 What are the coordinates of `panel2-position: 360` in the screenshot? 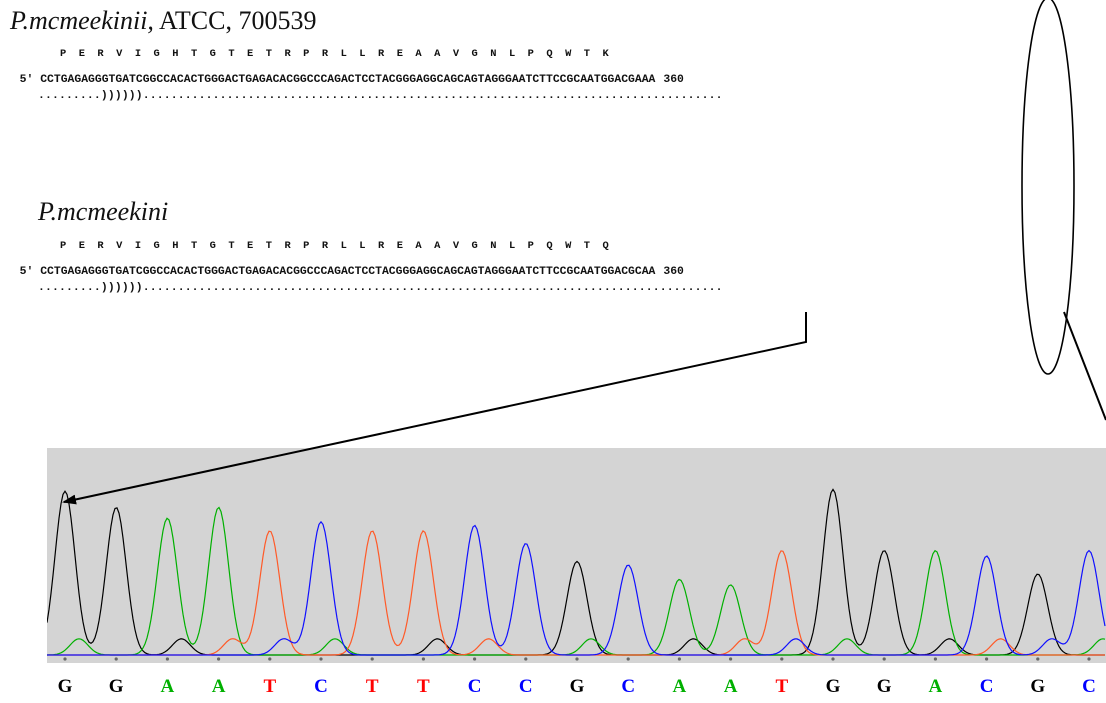 It's located at (673, 272).